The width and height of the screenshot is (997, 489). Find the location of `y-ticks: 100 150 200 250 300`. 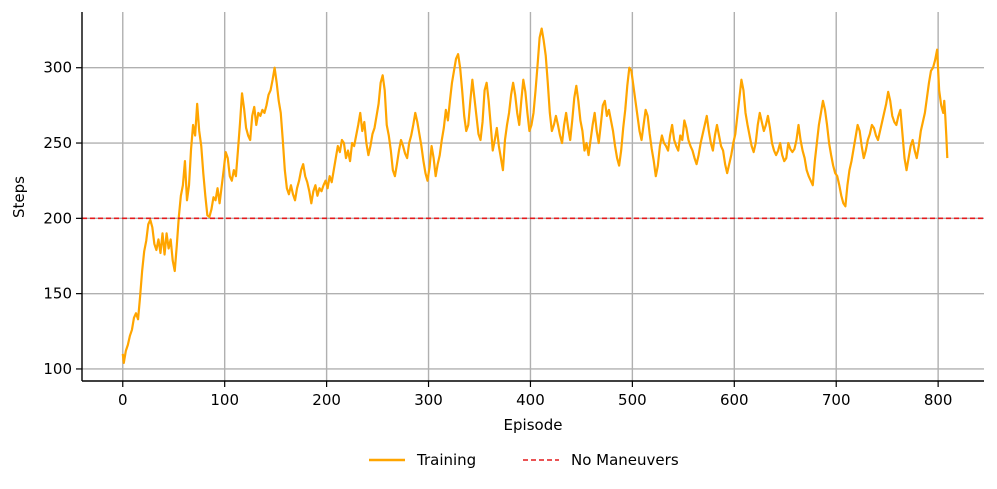

y-ticks: 100 150 200 250 300 is located at coordinates (62, 218).